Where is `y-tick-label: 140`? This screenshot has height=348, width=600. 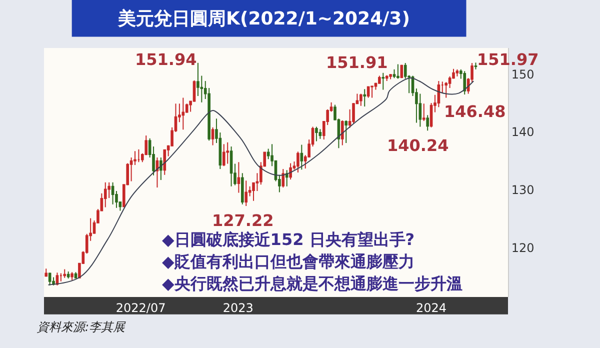 y-tick-label: 140 is located at coordinates (522, 132).